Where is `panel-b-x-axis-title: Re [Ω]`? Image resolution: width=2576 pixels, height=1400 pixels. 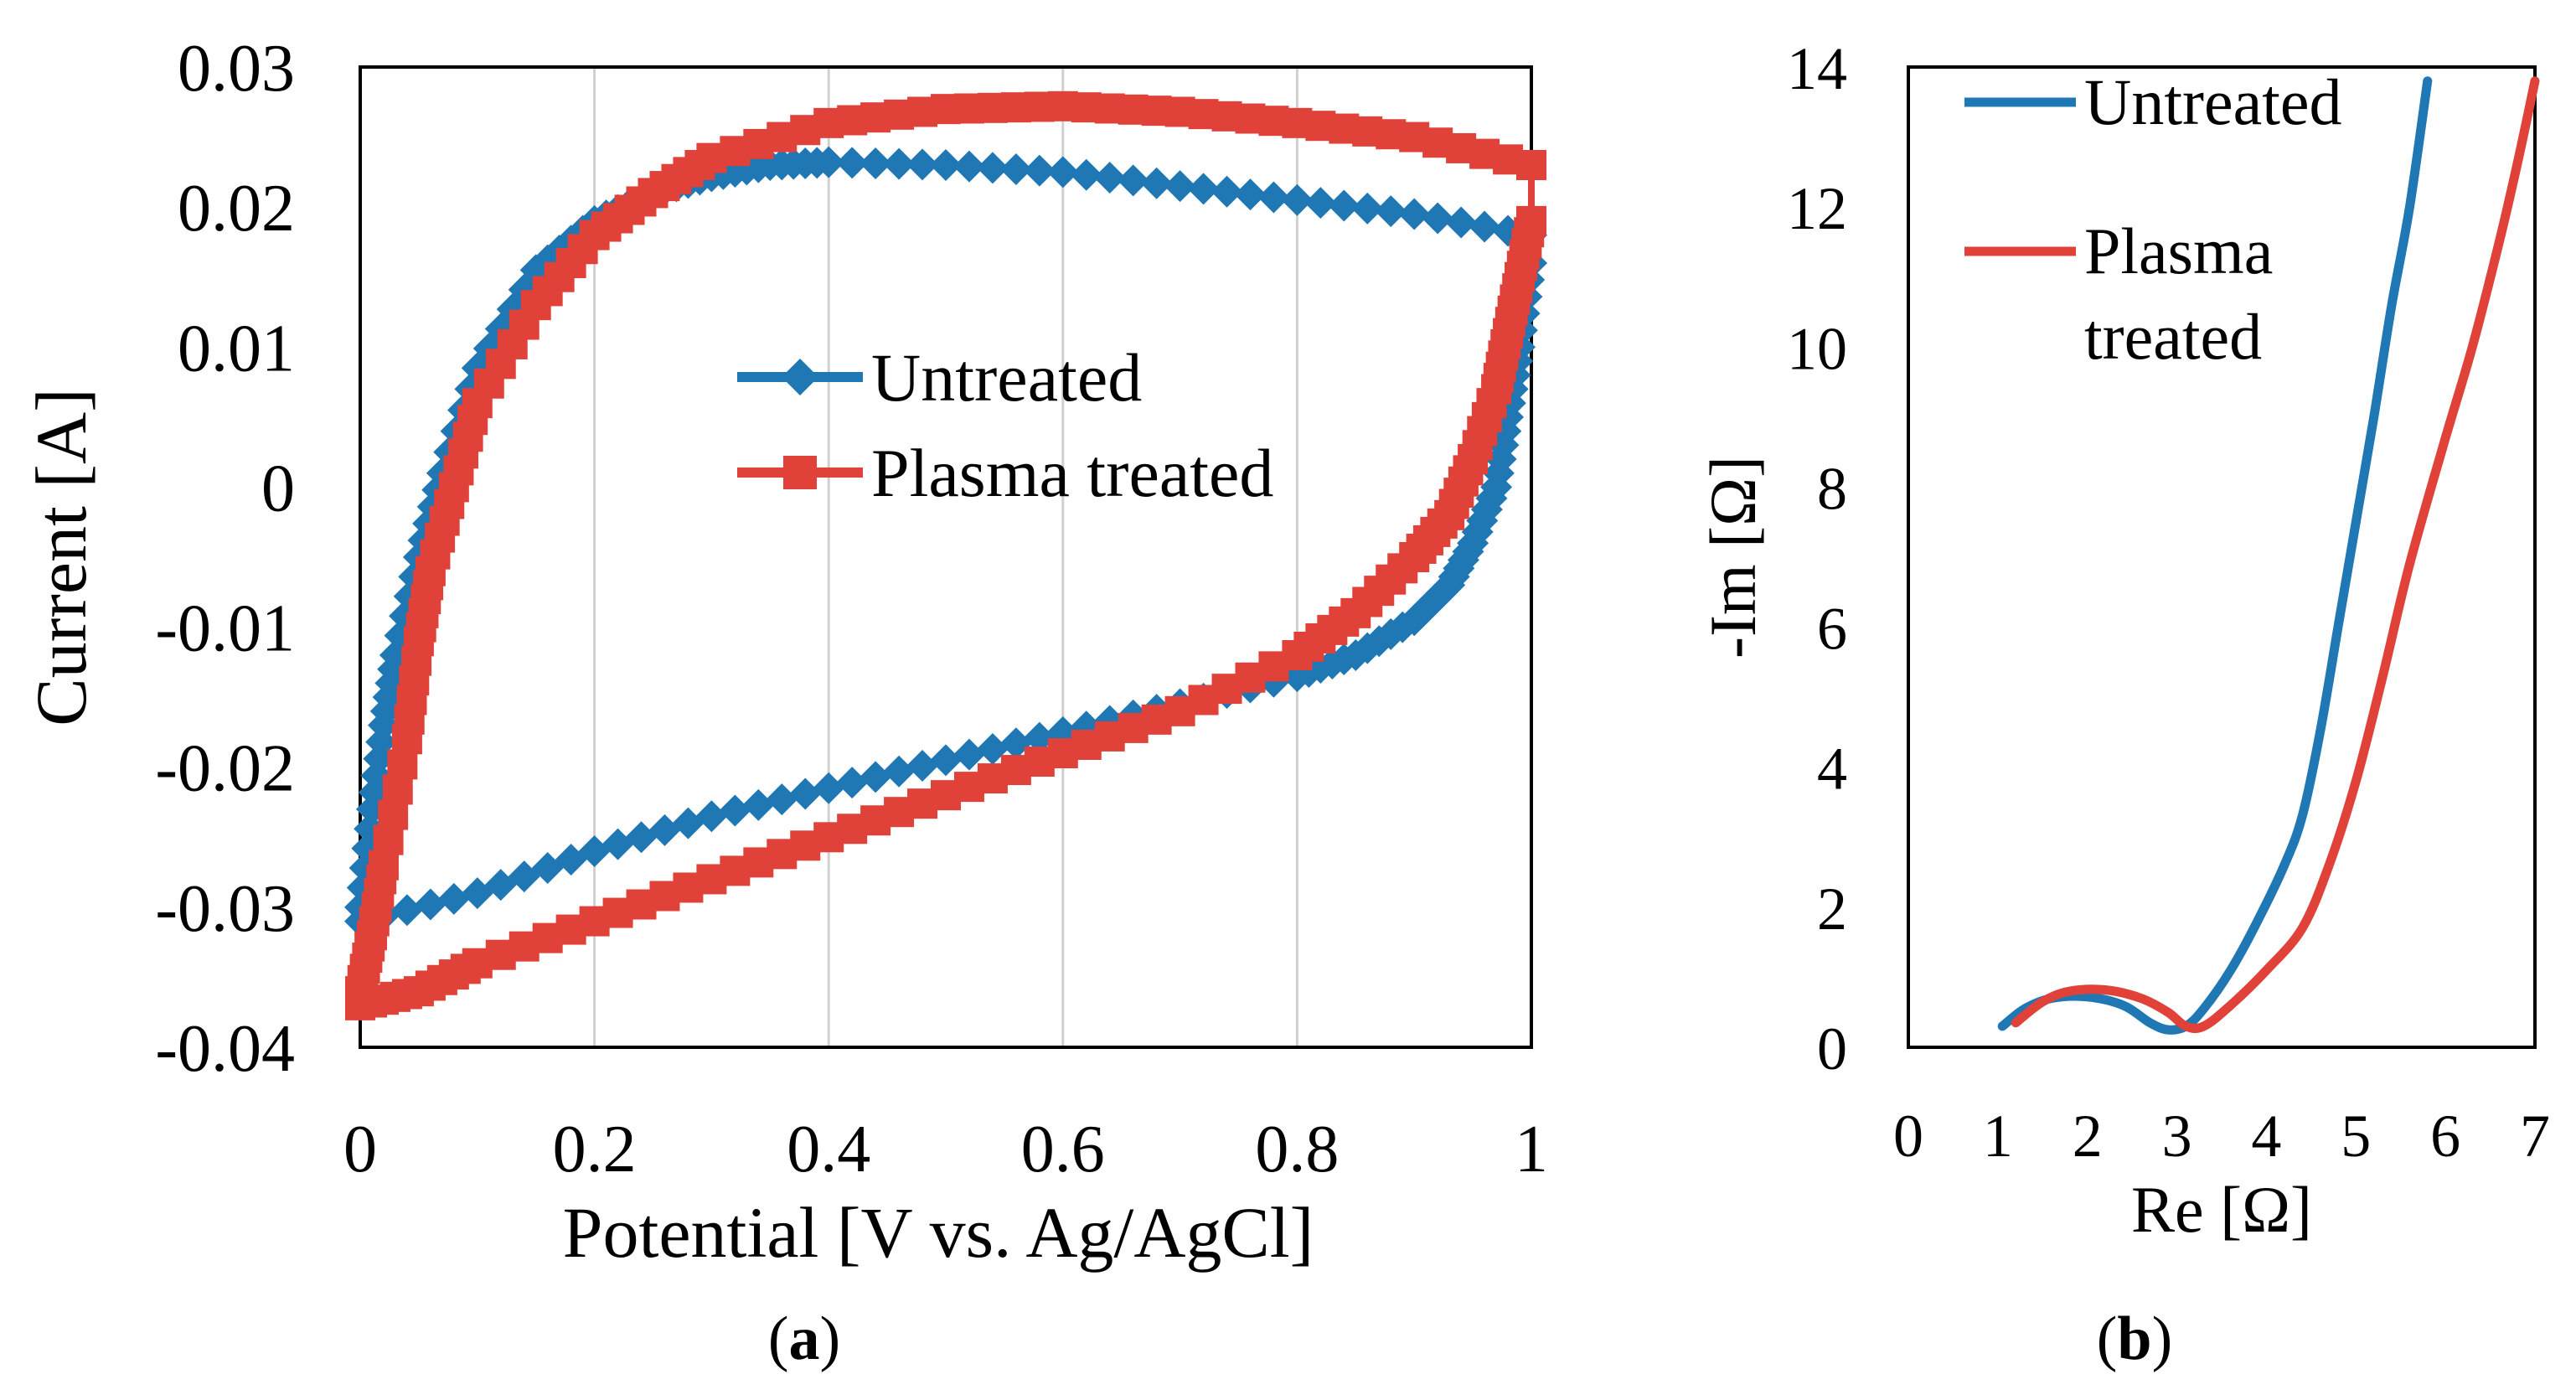 panel-b-x-axis-title: Re [Ω] is located at coordinates (2221, 1209).